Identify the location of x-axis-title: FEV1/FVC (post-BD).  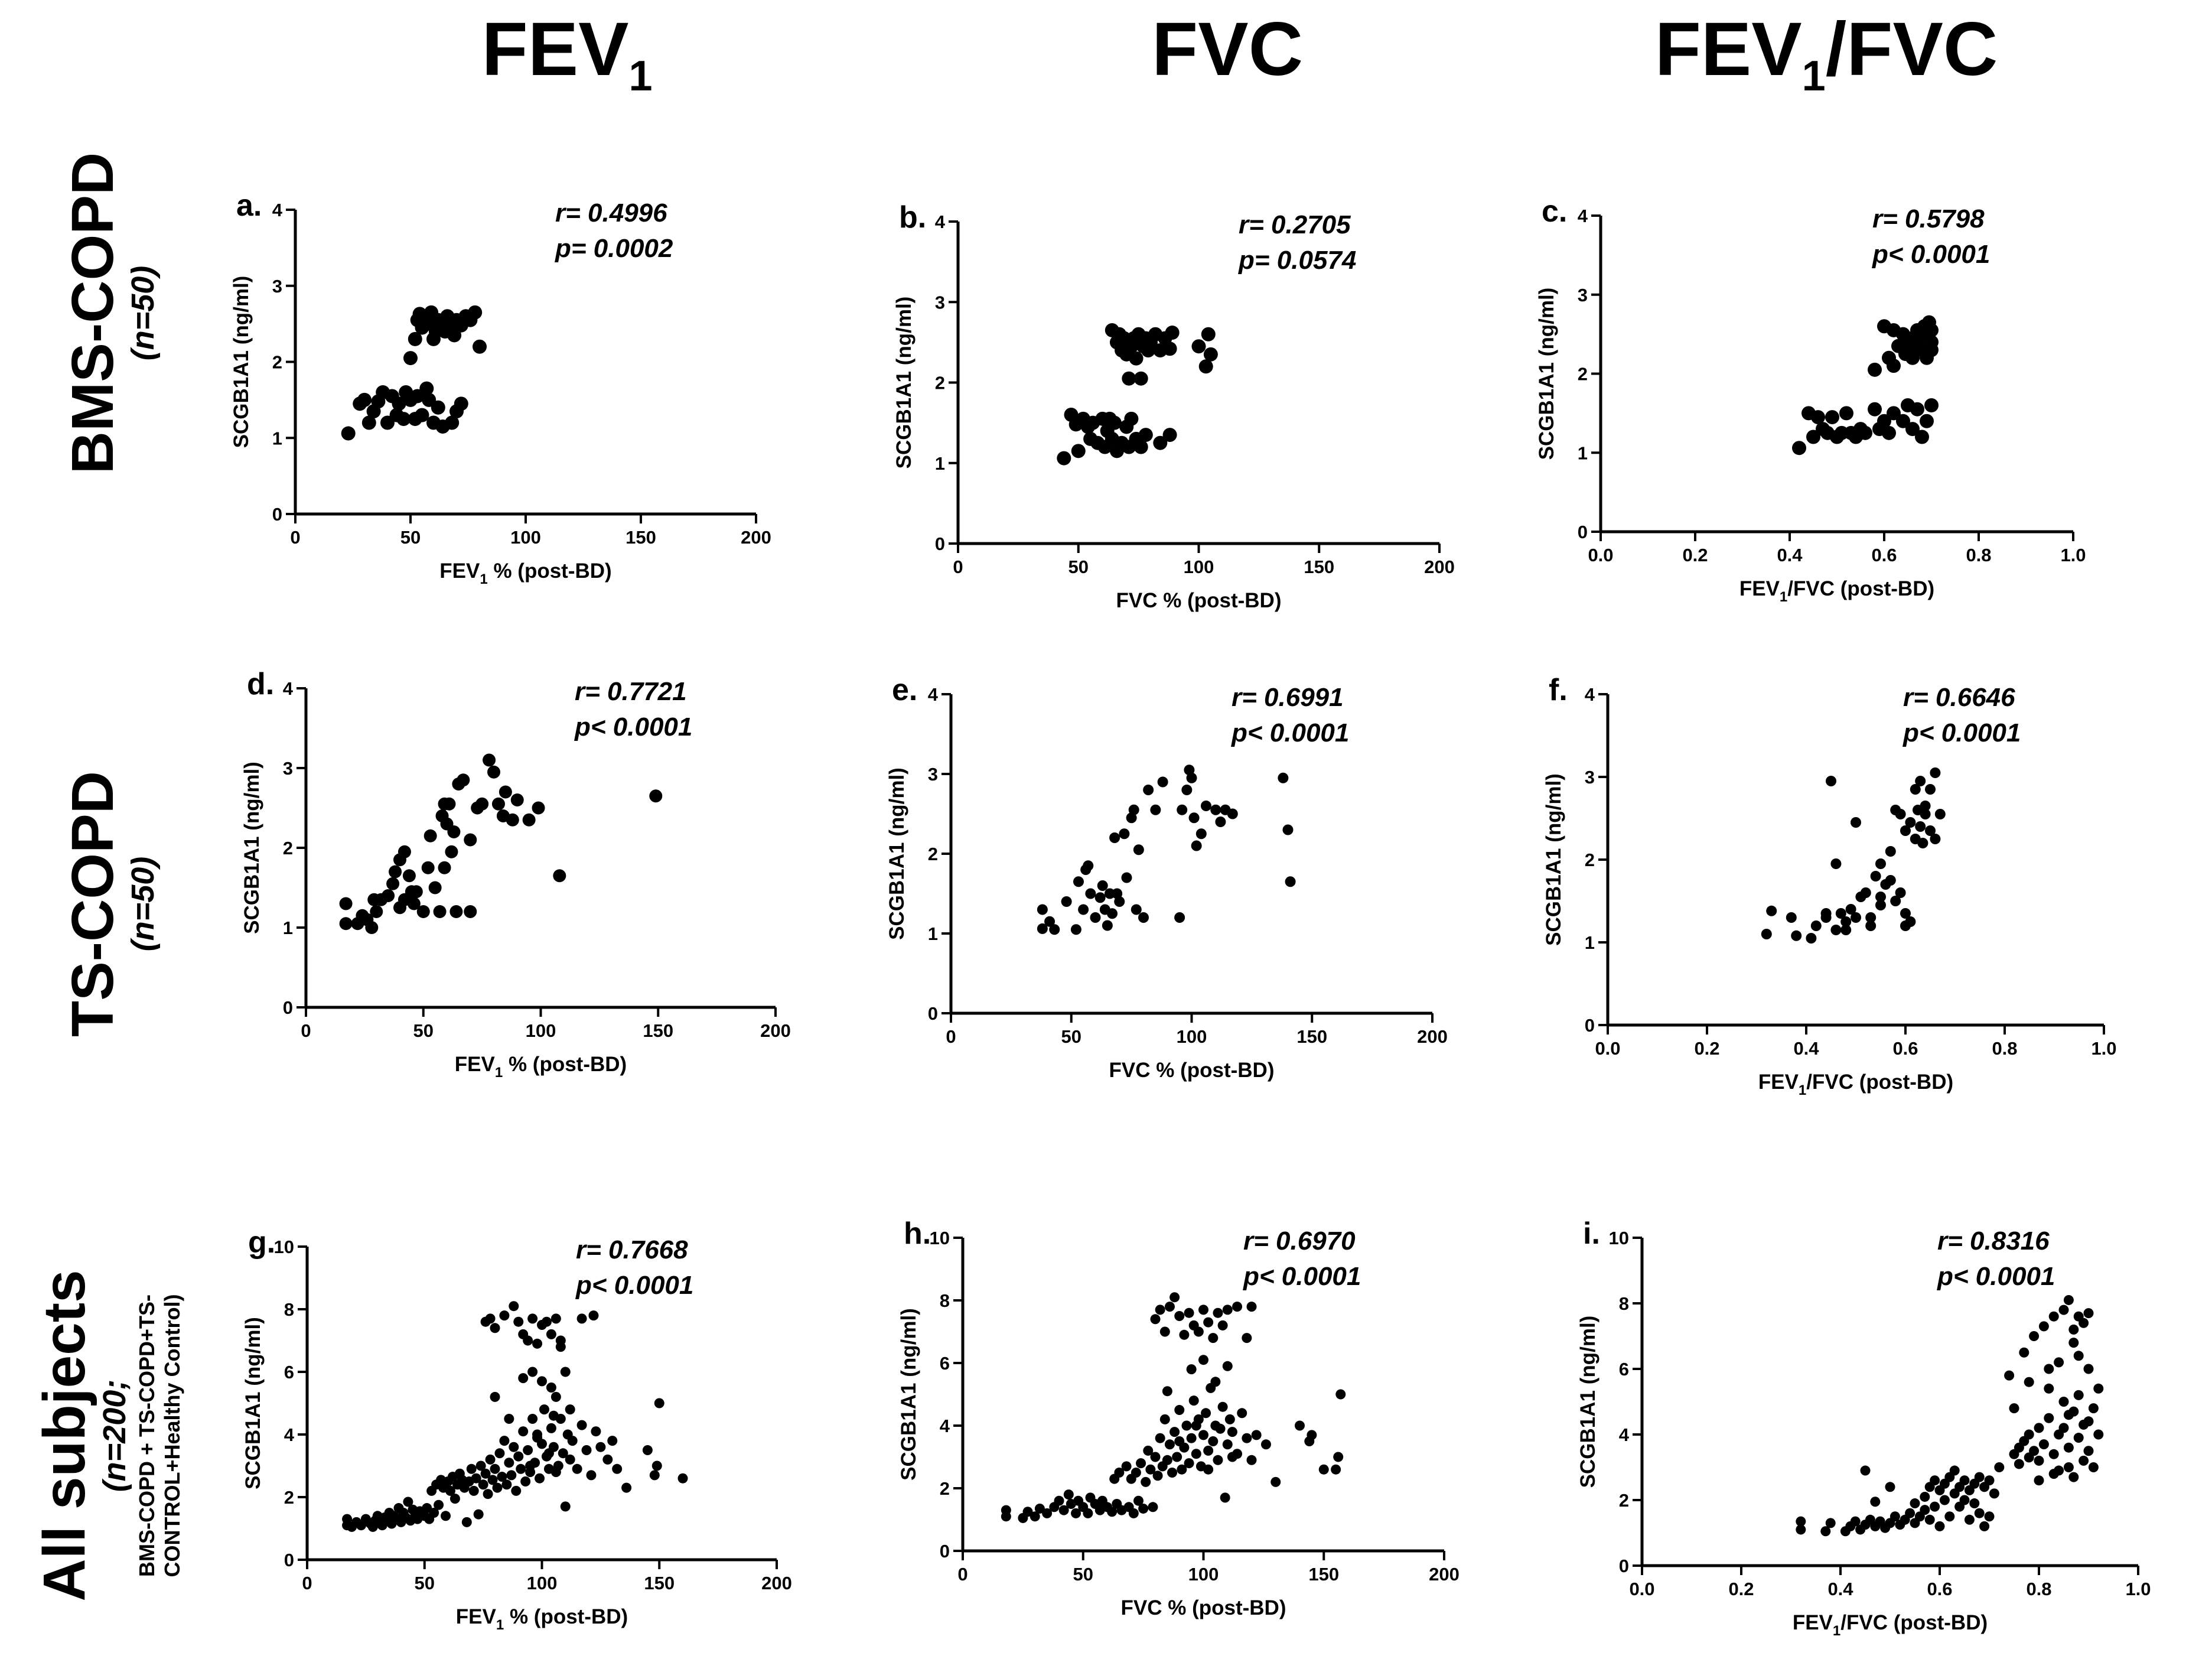
(1836, 591).